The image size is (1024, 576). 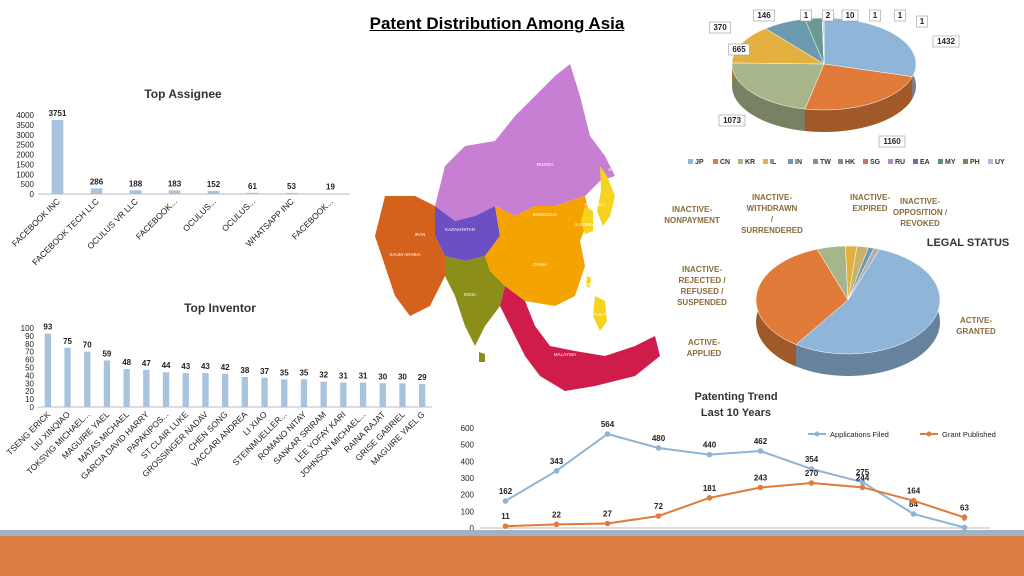 I want to click on legal-status-label: SURRENDERED, so click(x=772, y=230).